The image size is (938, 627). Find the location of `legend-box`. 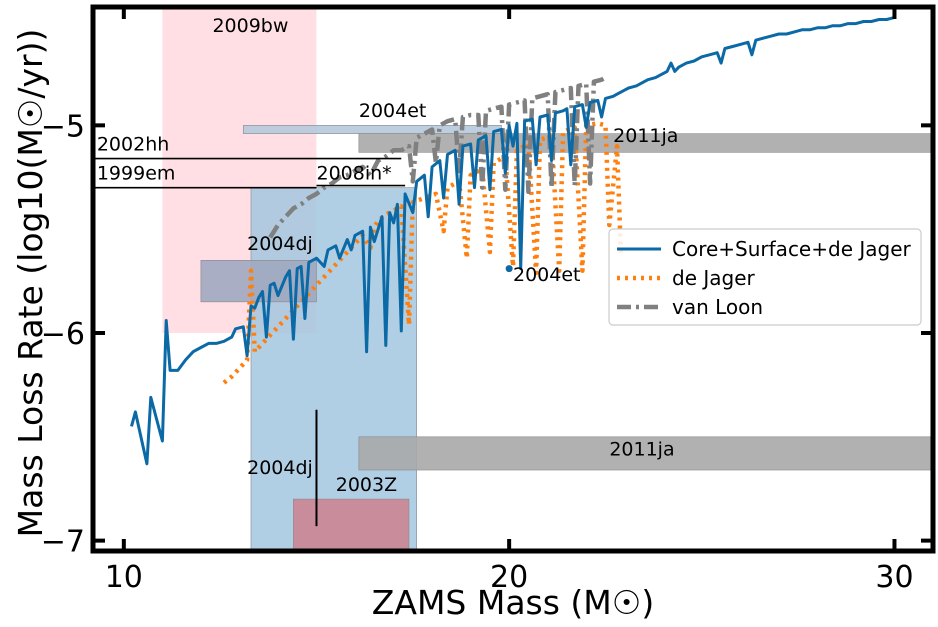

legend-box is located at coordinates (765, 277).